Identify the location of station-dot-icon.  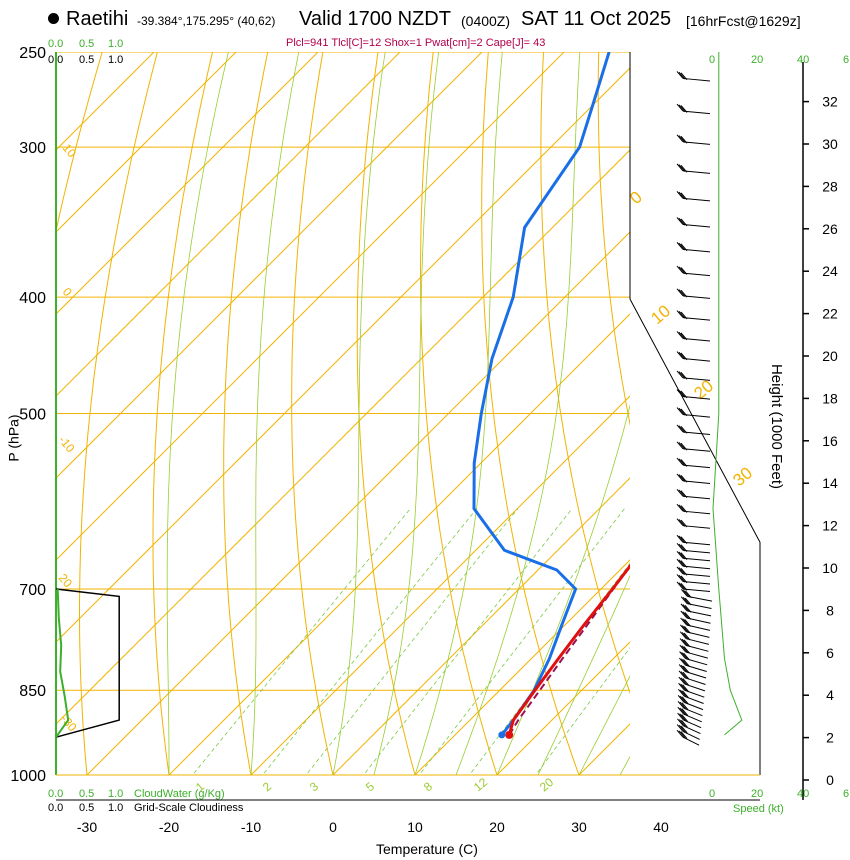
(53, 18).